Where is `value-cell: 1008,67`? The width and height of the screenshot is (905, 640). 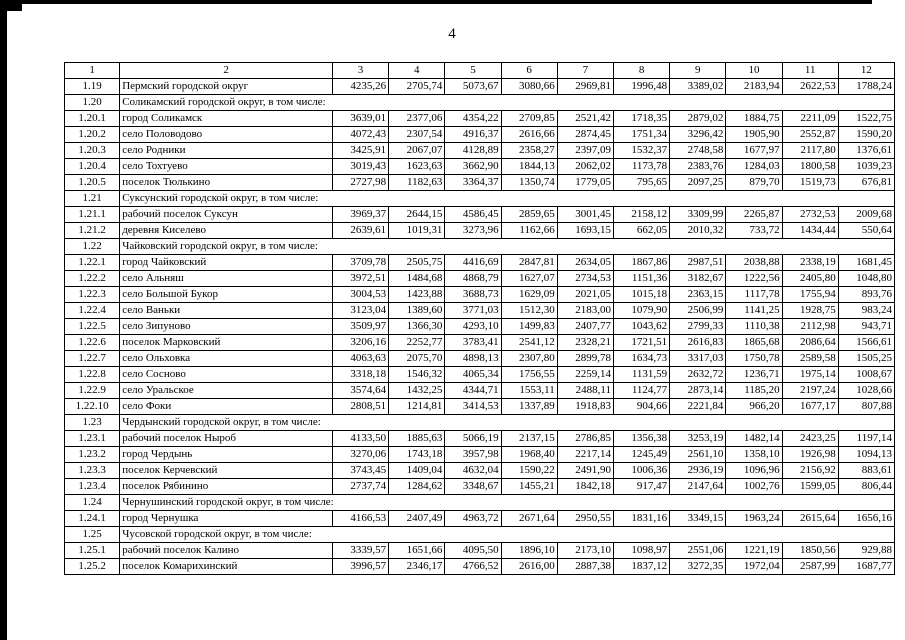 value-cell: 1008,67 is located at coordinates (866, 374).